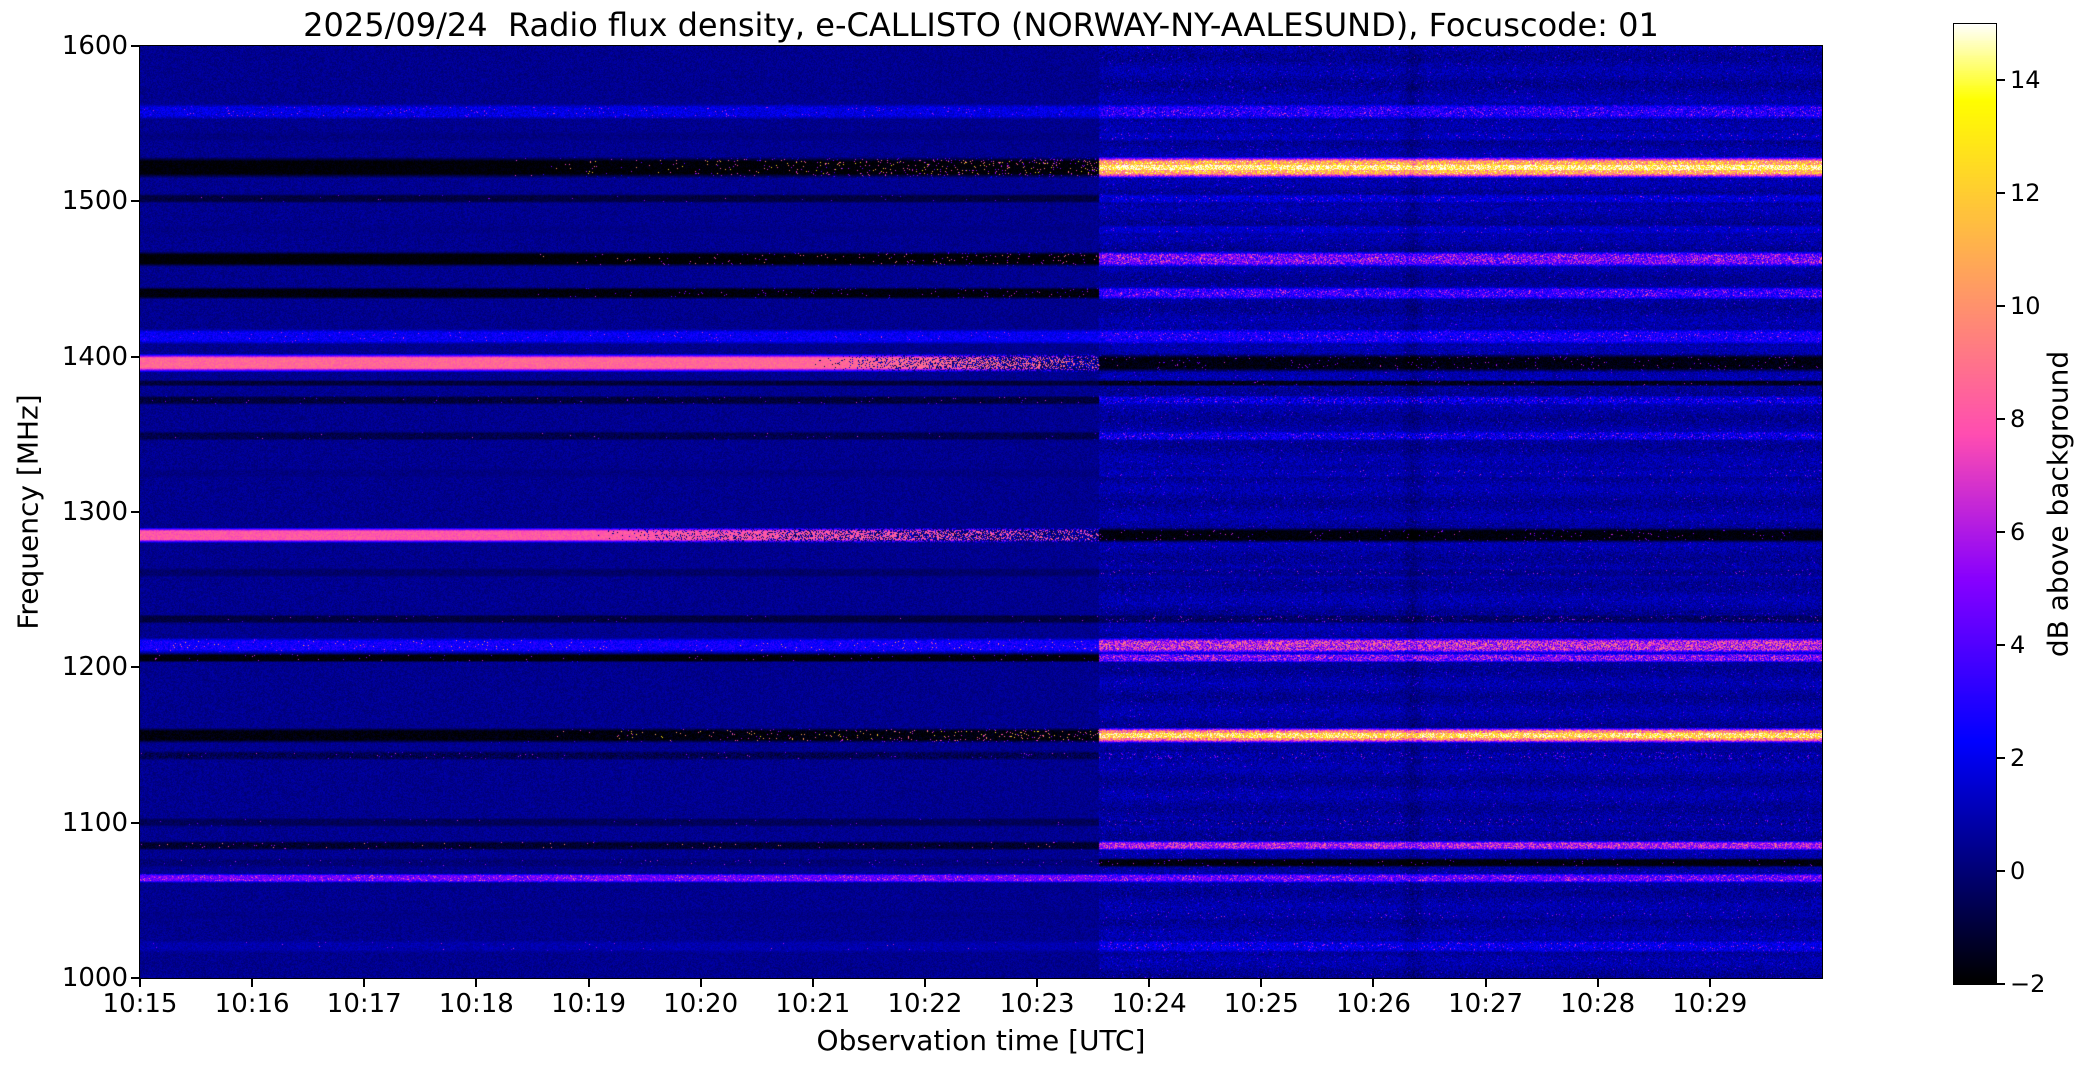 Image resolution: width=2085 pixels, height=1067 pixels. What do you see at coordinates (2018, 532) in the screenshot?
I see `colorbar-tick-label: 6` at bounding box center [2018, 532].